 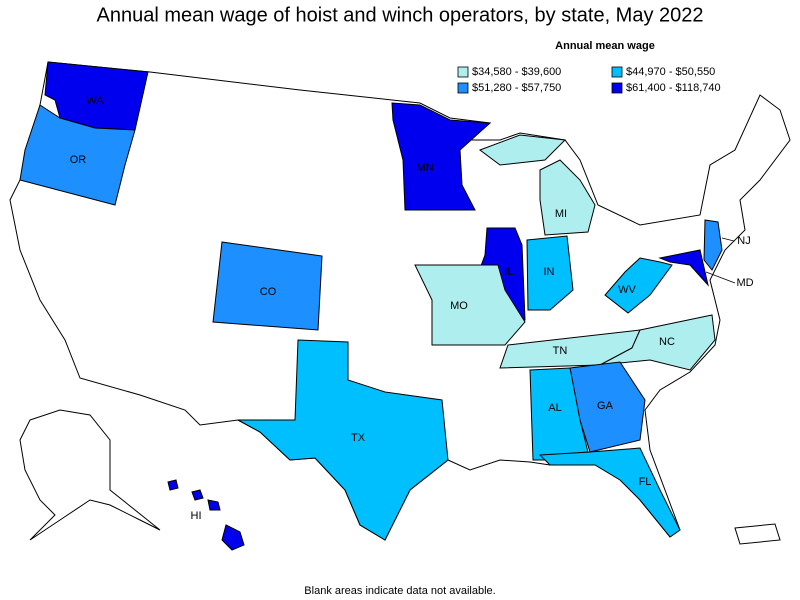 I want to click on legend-label: $51,280 - $57,750, so click(x=516, y=88).